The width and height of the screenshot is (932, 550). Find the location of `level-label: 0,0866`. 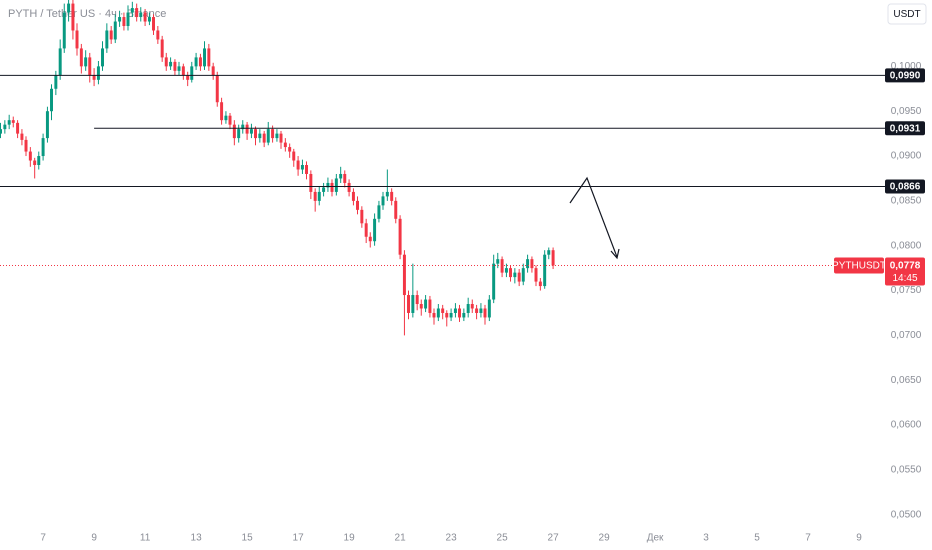

level-label: 0,0866 is located at coordinates (905, 187).